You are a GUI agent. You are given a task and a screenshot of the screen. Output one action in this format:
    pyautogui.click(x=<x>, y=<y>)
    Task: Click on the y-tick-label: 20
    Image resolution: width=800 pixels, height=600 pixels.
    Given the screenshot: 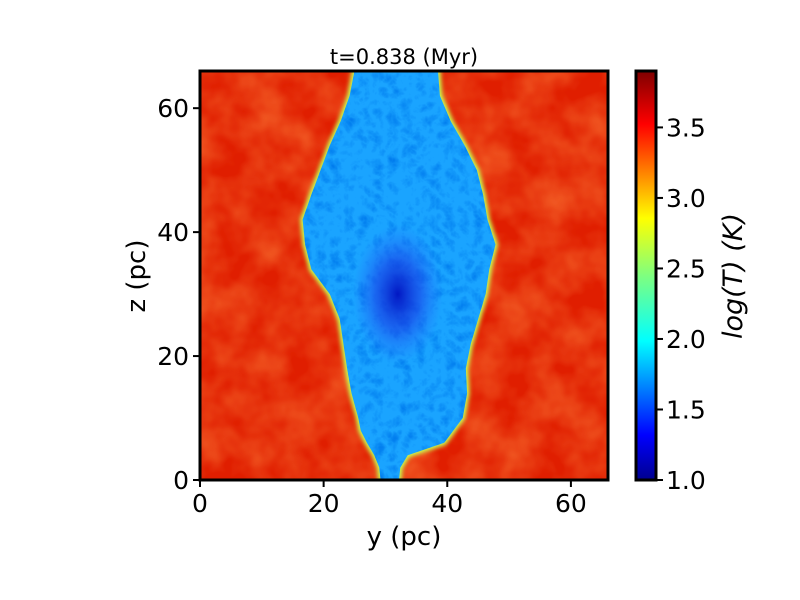 What is the action you would take?
    pyautogui.click(x=173, y=356)
    